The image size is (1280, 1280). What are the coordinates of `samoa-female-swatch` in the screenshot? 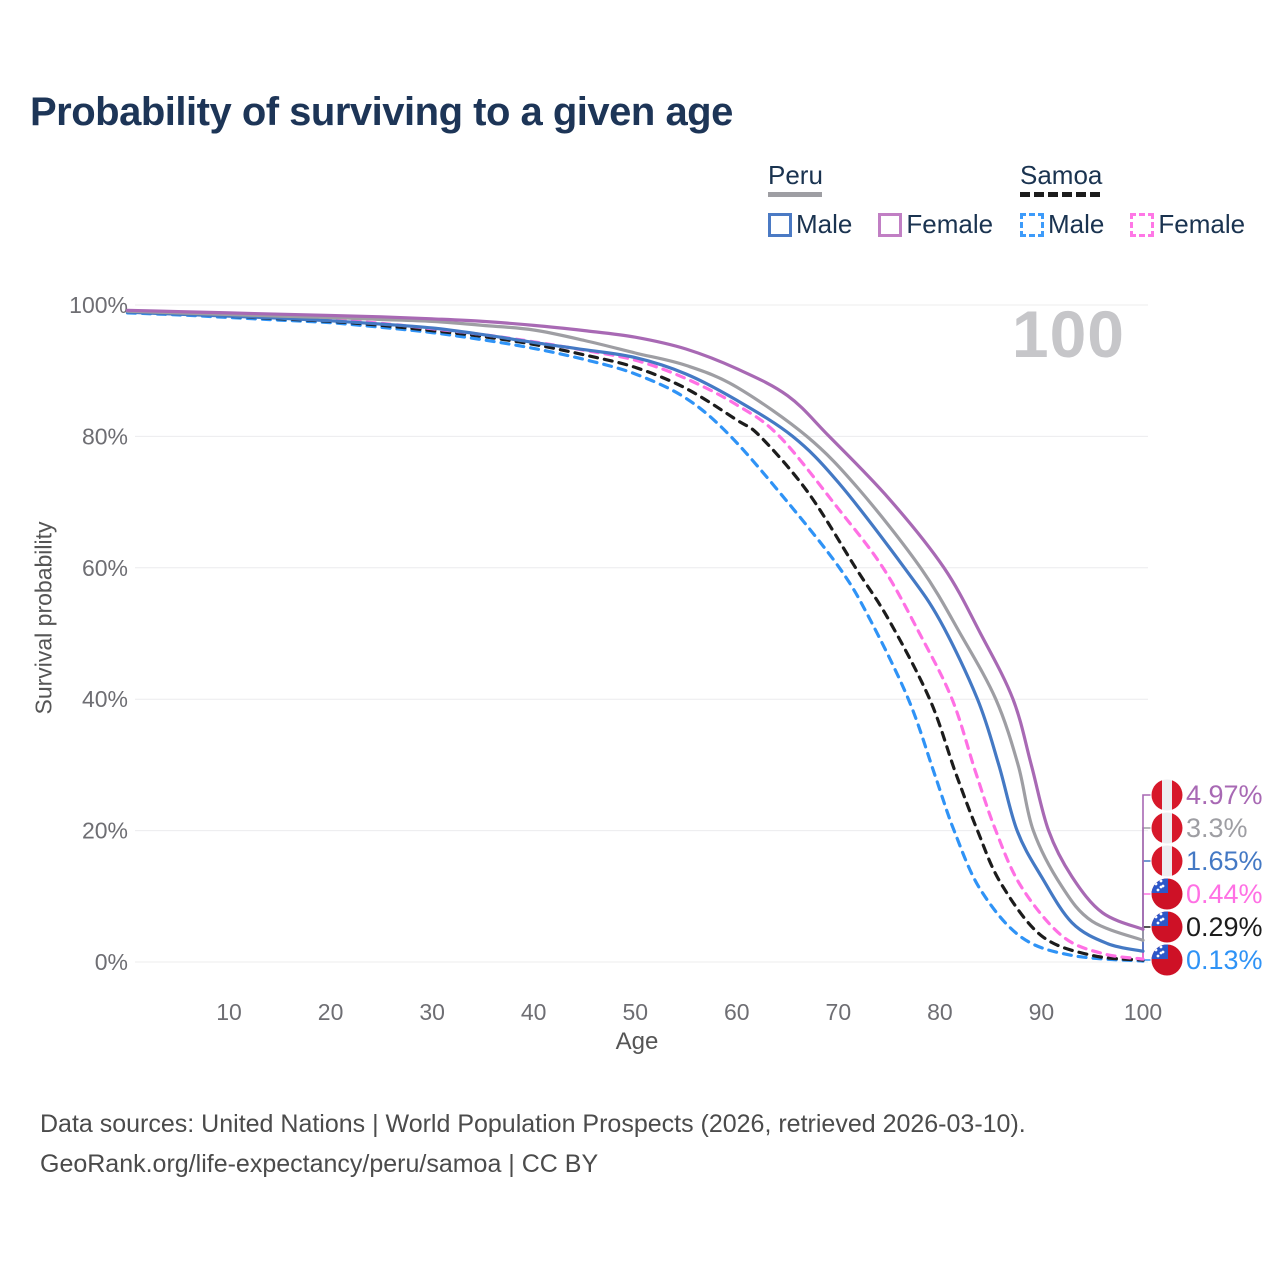 It's located at (1142, 224).